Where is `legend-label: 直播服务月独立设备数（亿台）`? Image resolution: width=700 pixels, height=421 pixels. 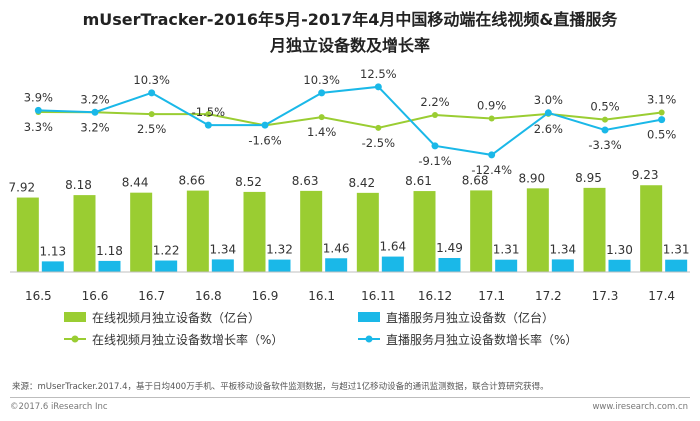
legend-label: 直播服务月独立设备数（亿台） is located at coordinates (470, 317).